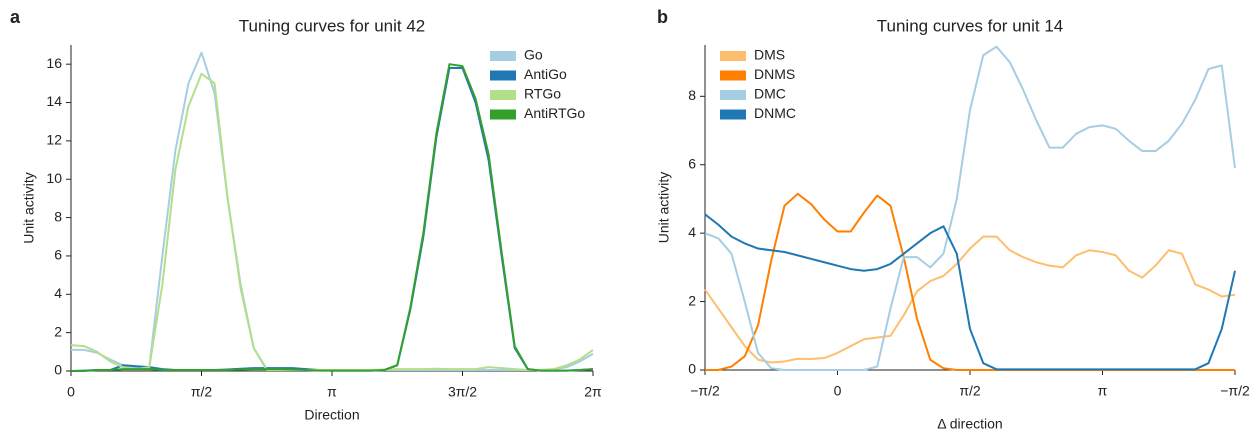 The height and width of the screenshot is (438, 1258). What do you see at coordinates (662, 17) in the screenshot?
I see `panel-label: b` at bounding box center [662, 17].